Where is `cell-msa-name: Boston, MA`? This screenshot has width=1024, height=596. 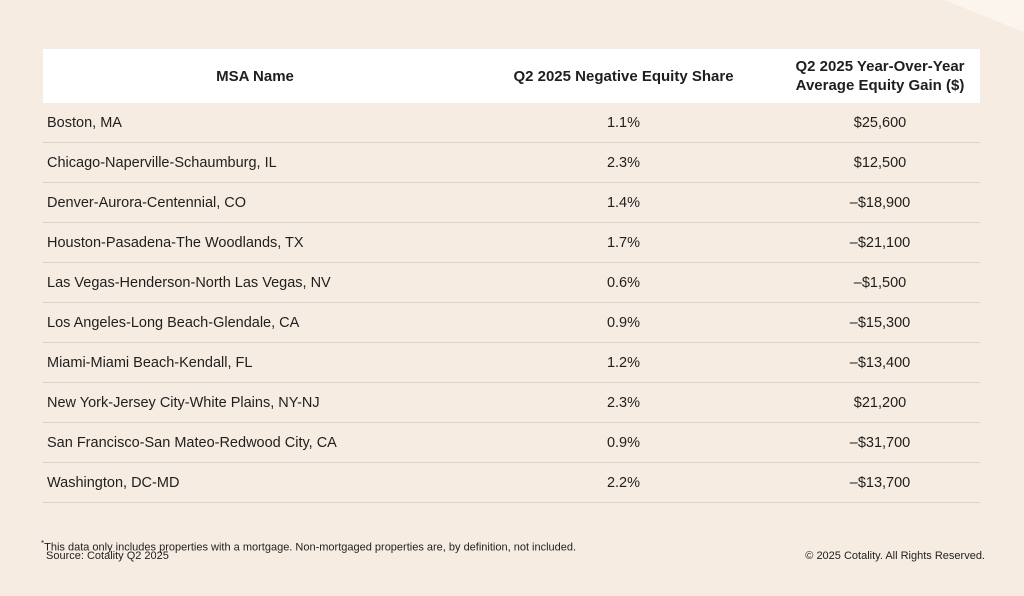 cell-msa-name: Boston, MA is located at coordinates (84, 122).